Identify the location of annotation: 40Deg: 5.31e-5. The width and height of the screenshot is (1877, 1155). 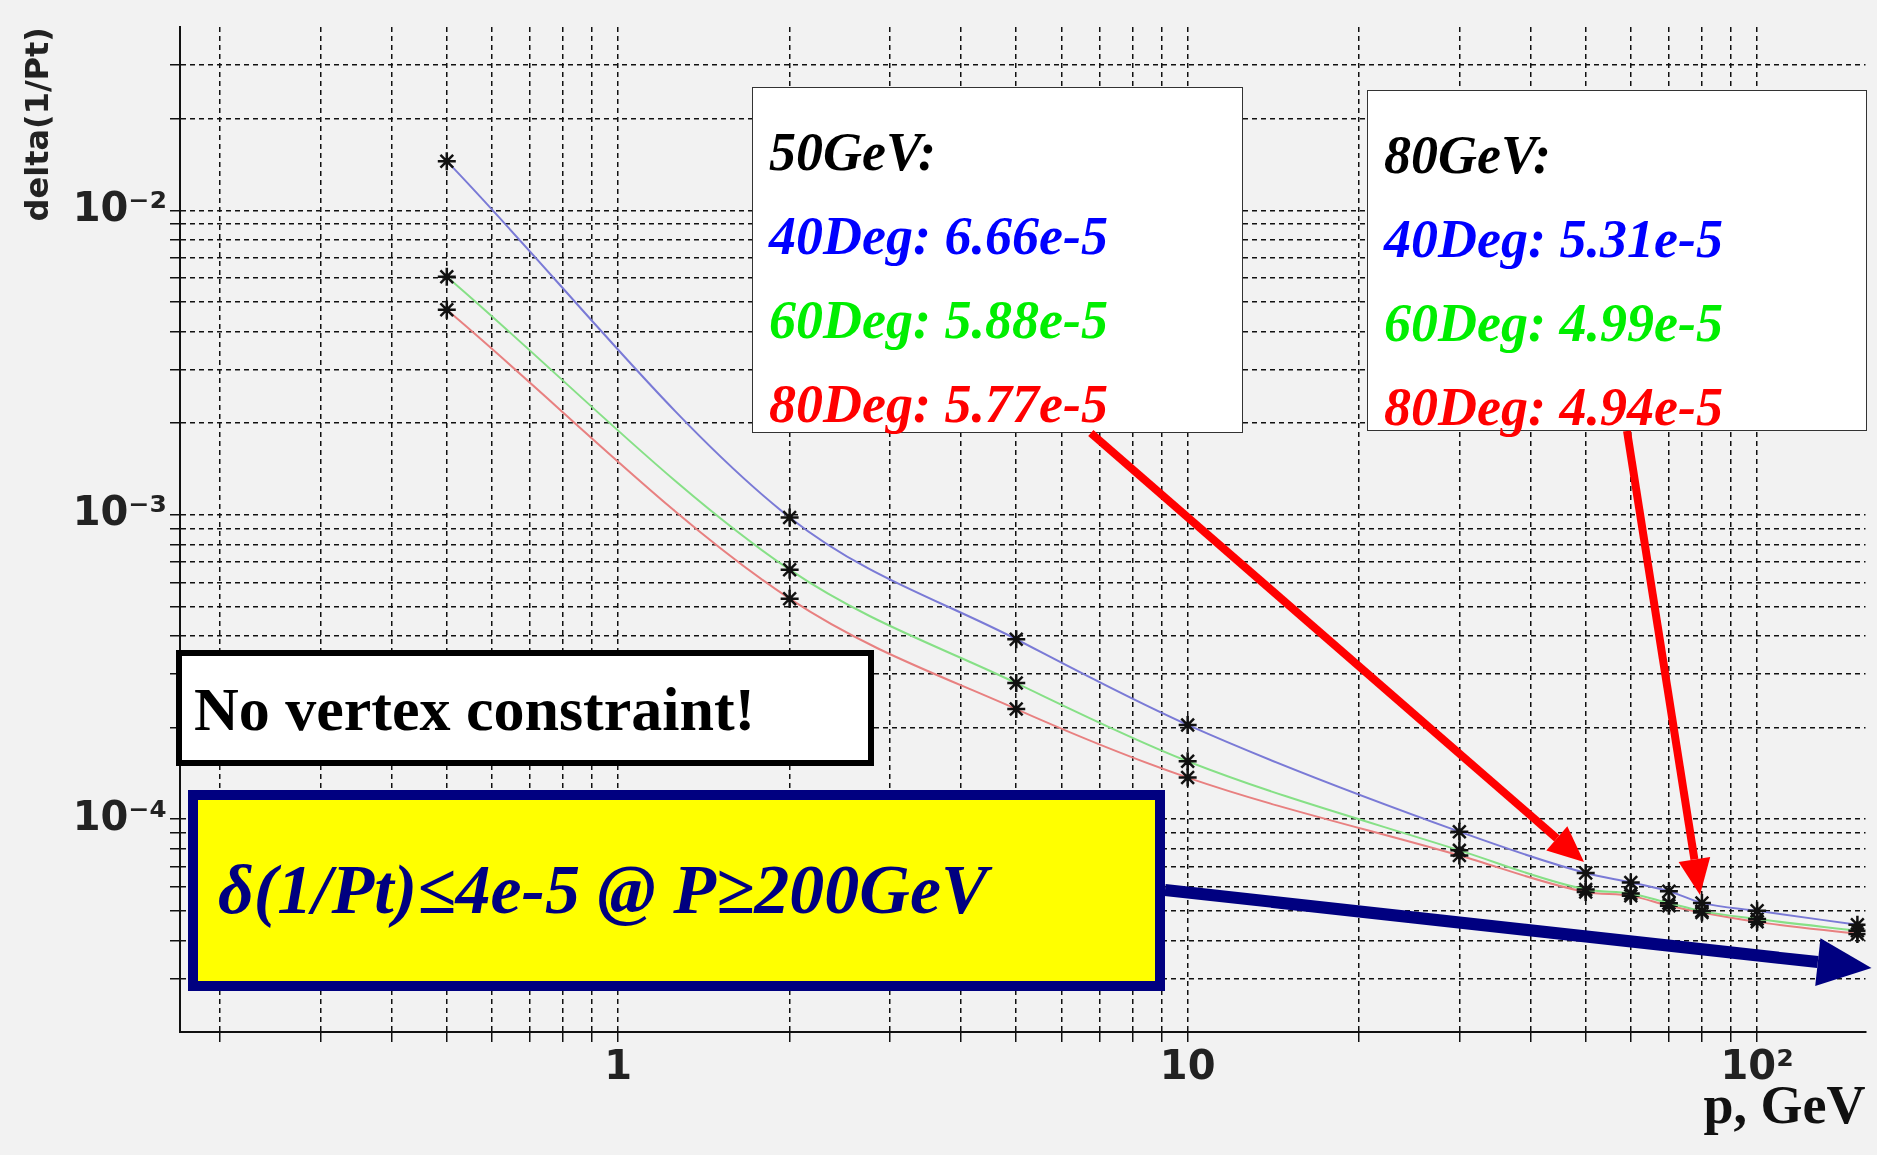
(1554, 239).